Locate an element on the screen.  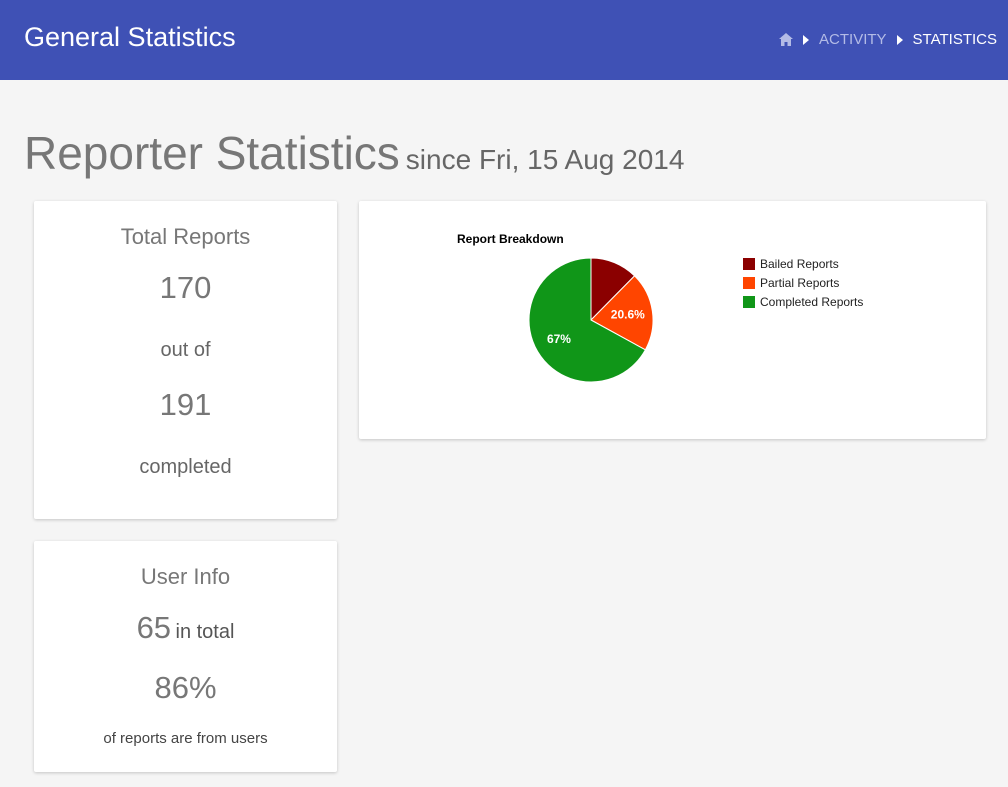
user-report-percent-label: of reports are from users is located at coordinates (185, 738).